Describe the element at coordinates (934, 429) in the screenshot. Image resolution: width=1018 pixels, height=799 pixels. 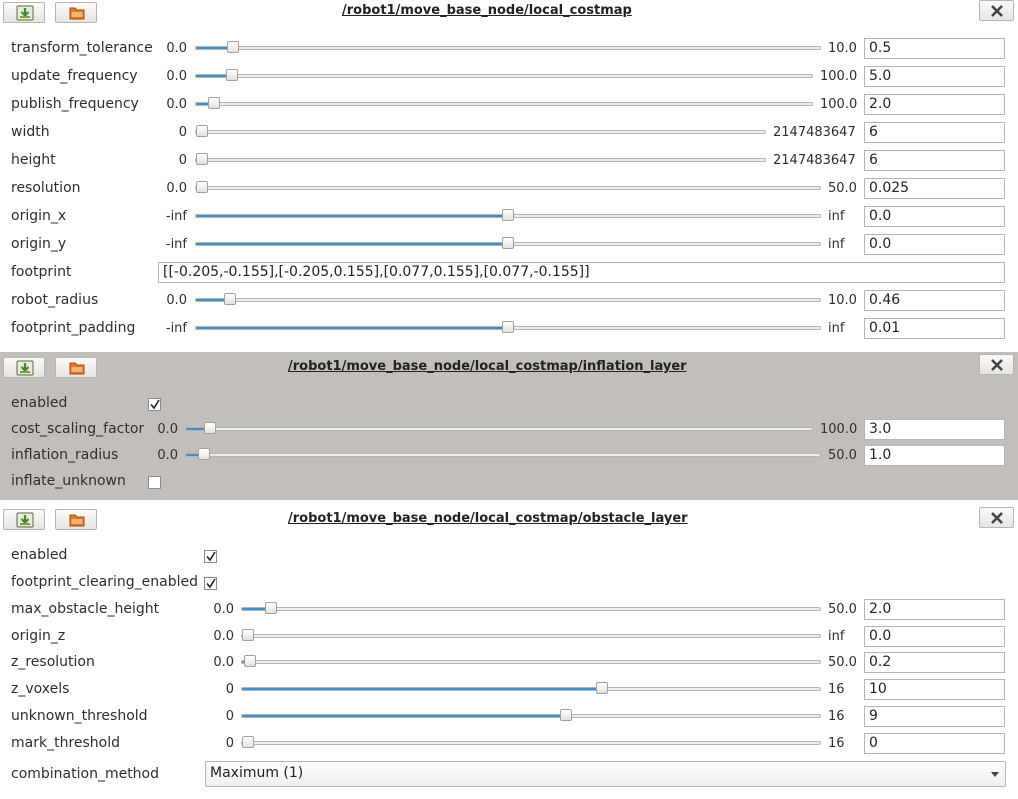
I see `cost-scaling-factor-input: 3.0` at that location.